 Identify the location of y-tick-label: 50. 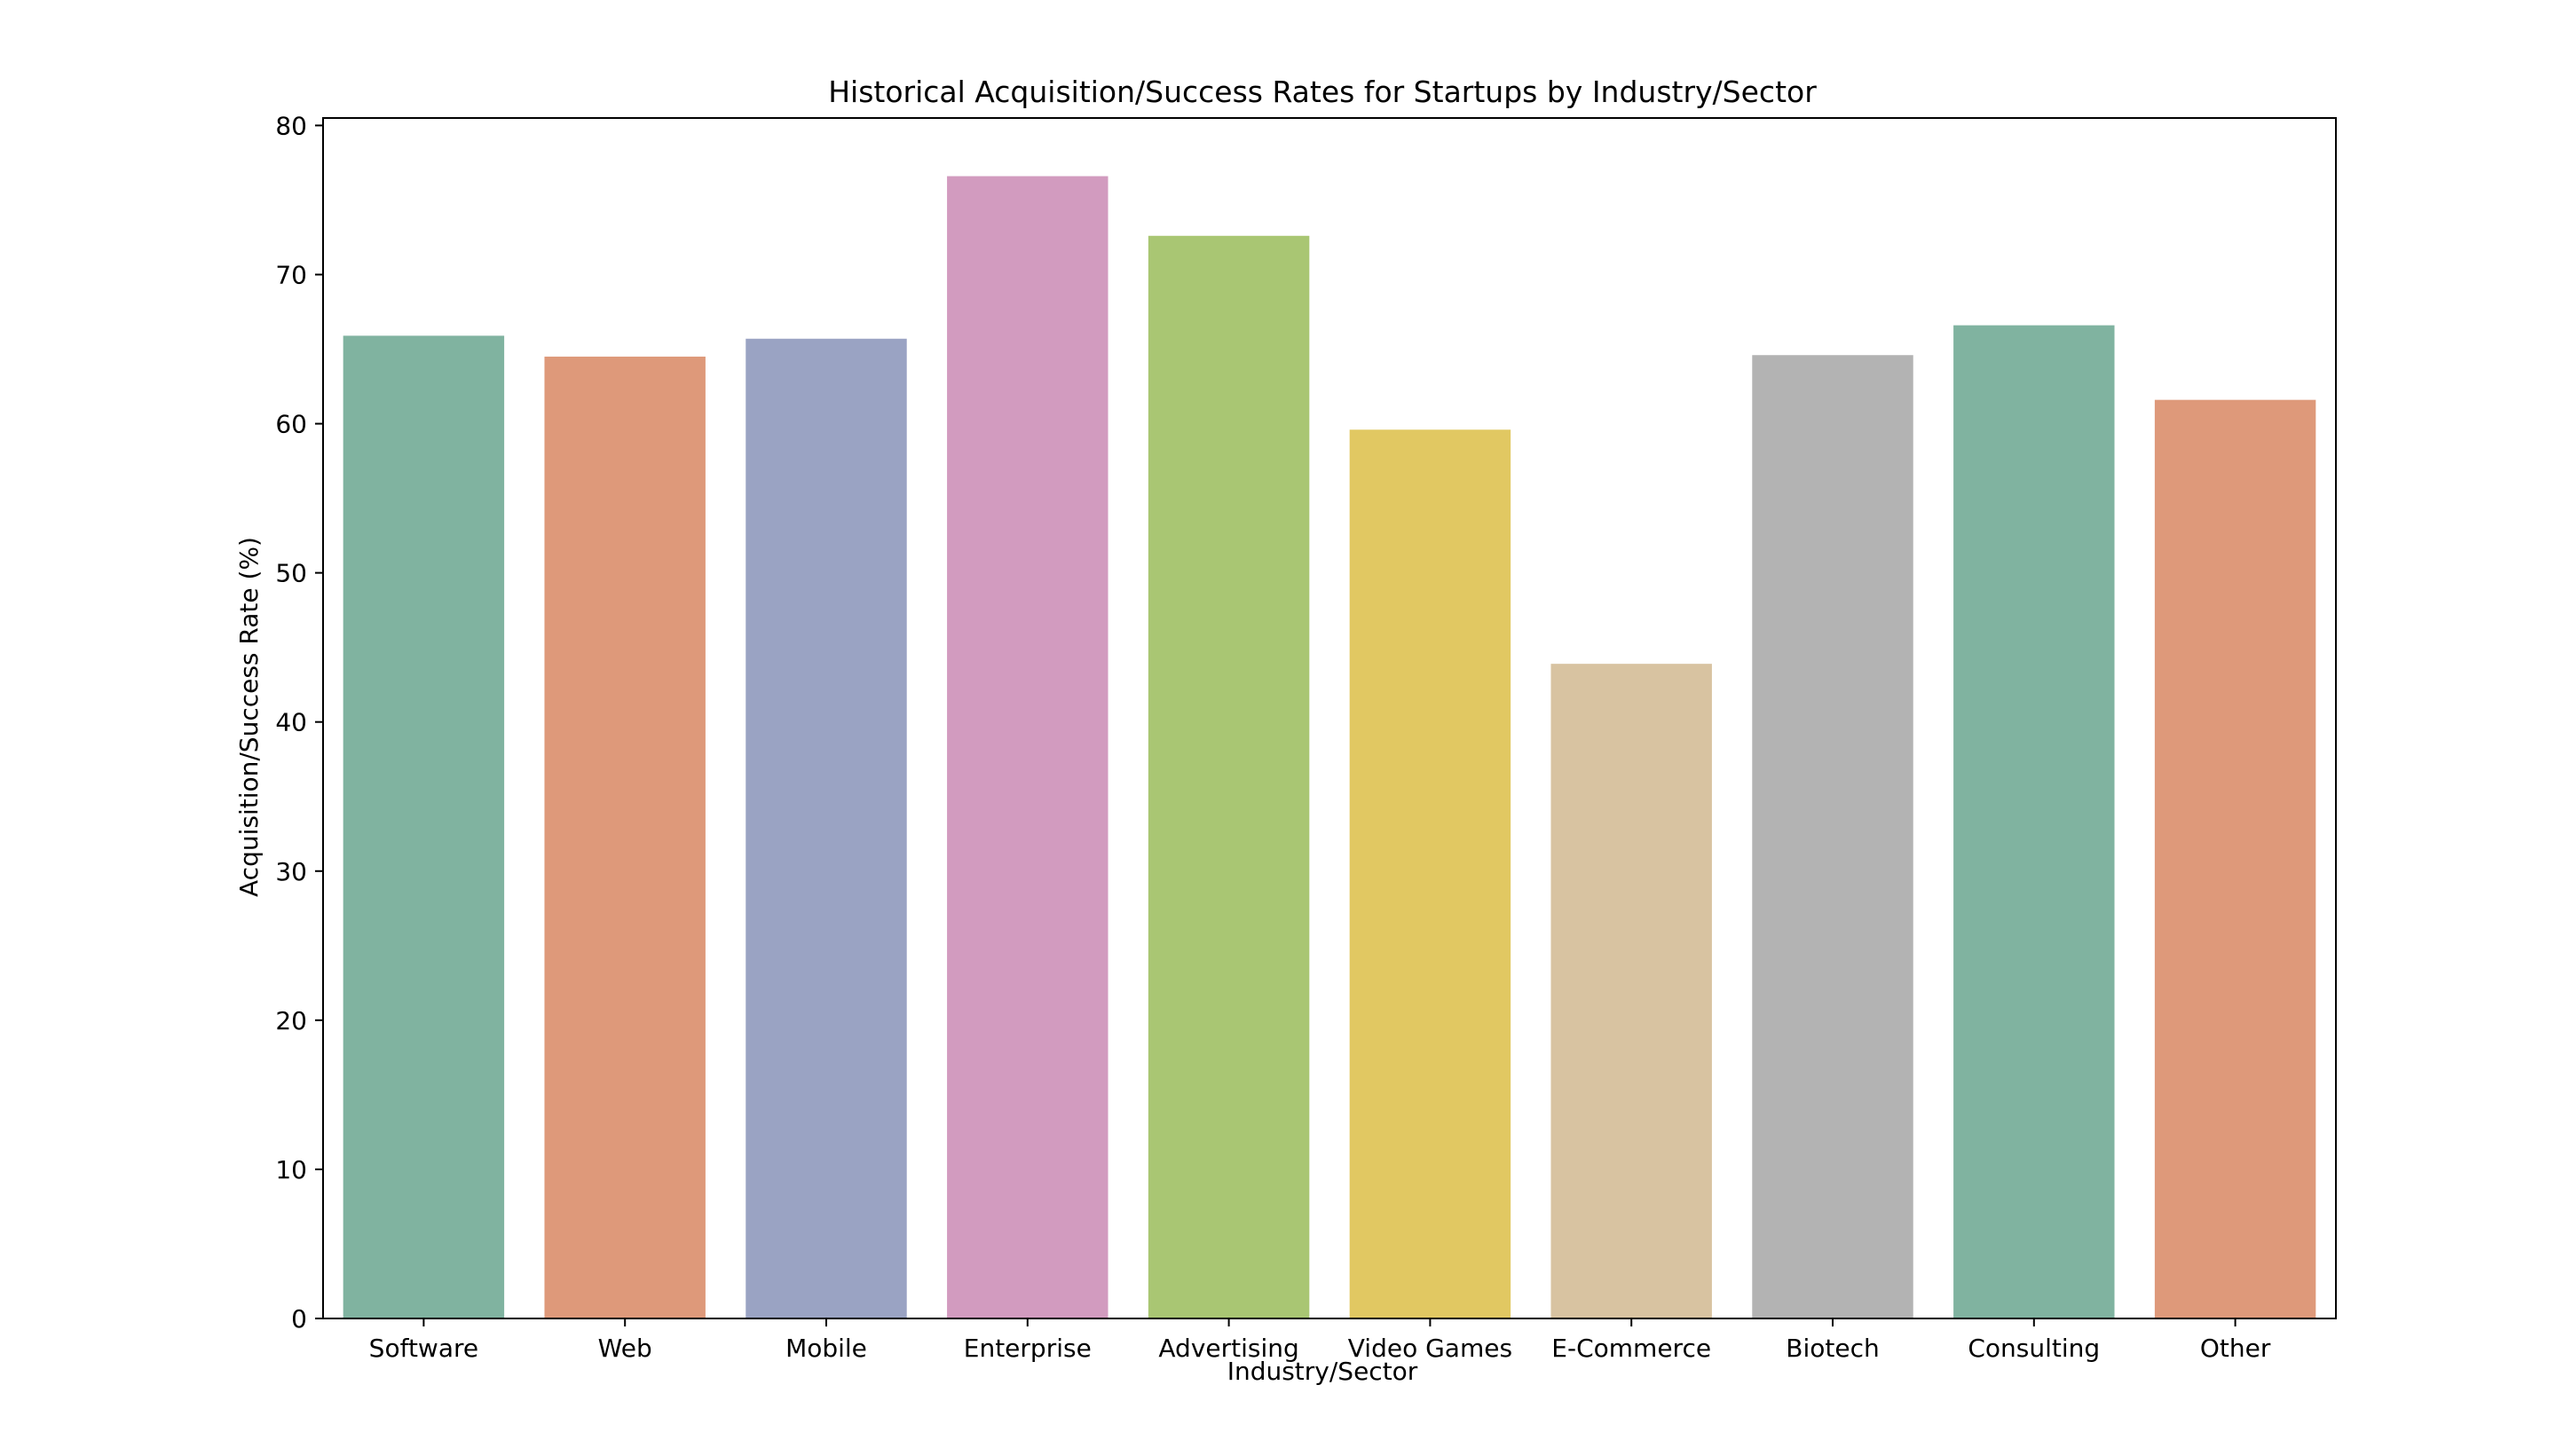
(291, 573).